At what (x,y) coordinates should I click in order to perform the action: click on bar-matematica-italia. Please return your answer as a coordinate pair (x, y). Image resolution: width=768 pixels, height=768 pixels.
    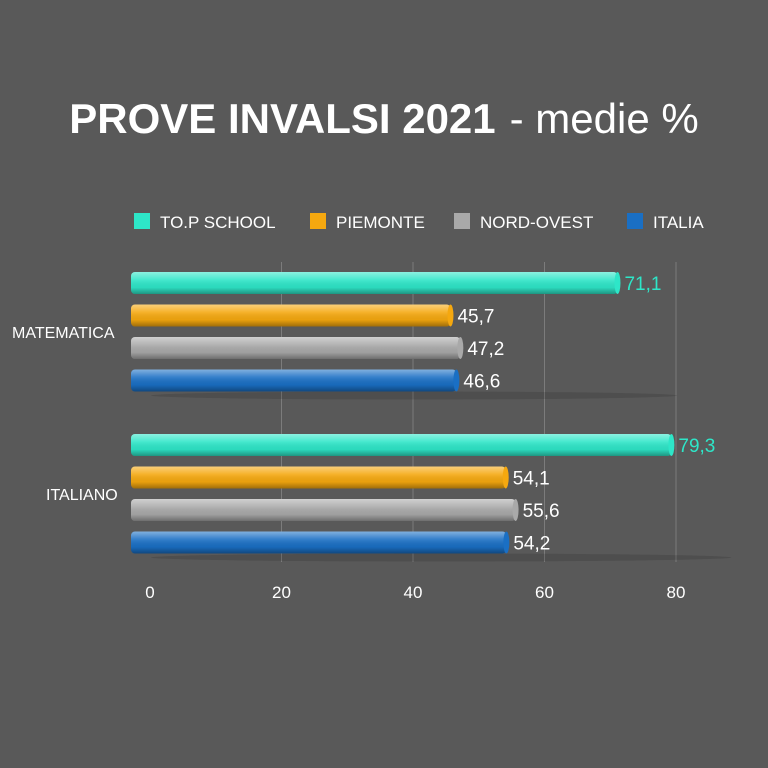
    Looking at the image, I should click on (295, 380).